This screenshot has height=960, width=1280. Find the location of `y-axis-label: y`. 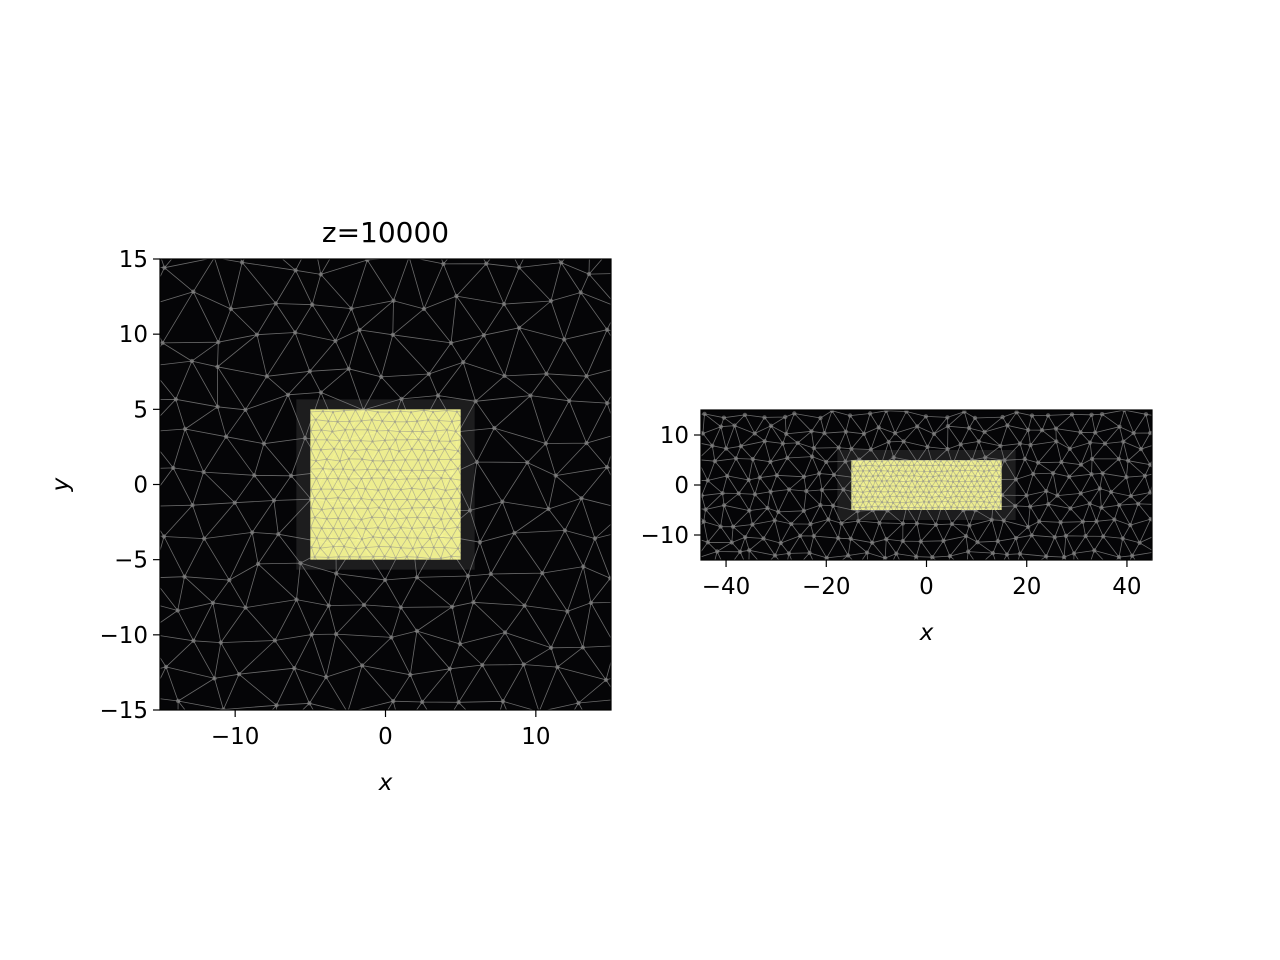

y-axis-label: y is located at coordinates (61, 484).